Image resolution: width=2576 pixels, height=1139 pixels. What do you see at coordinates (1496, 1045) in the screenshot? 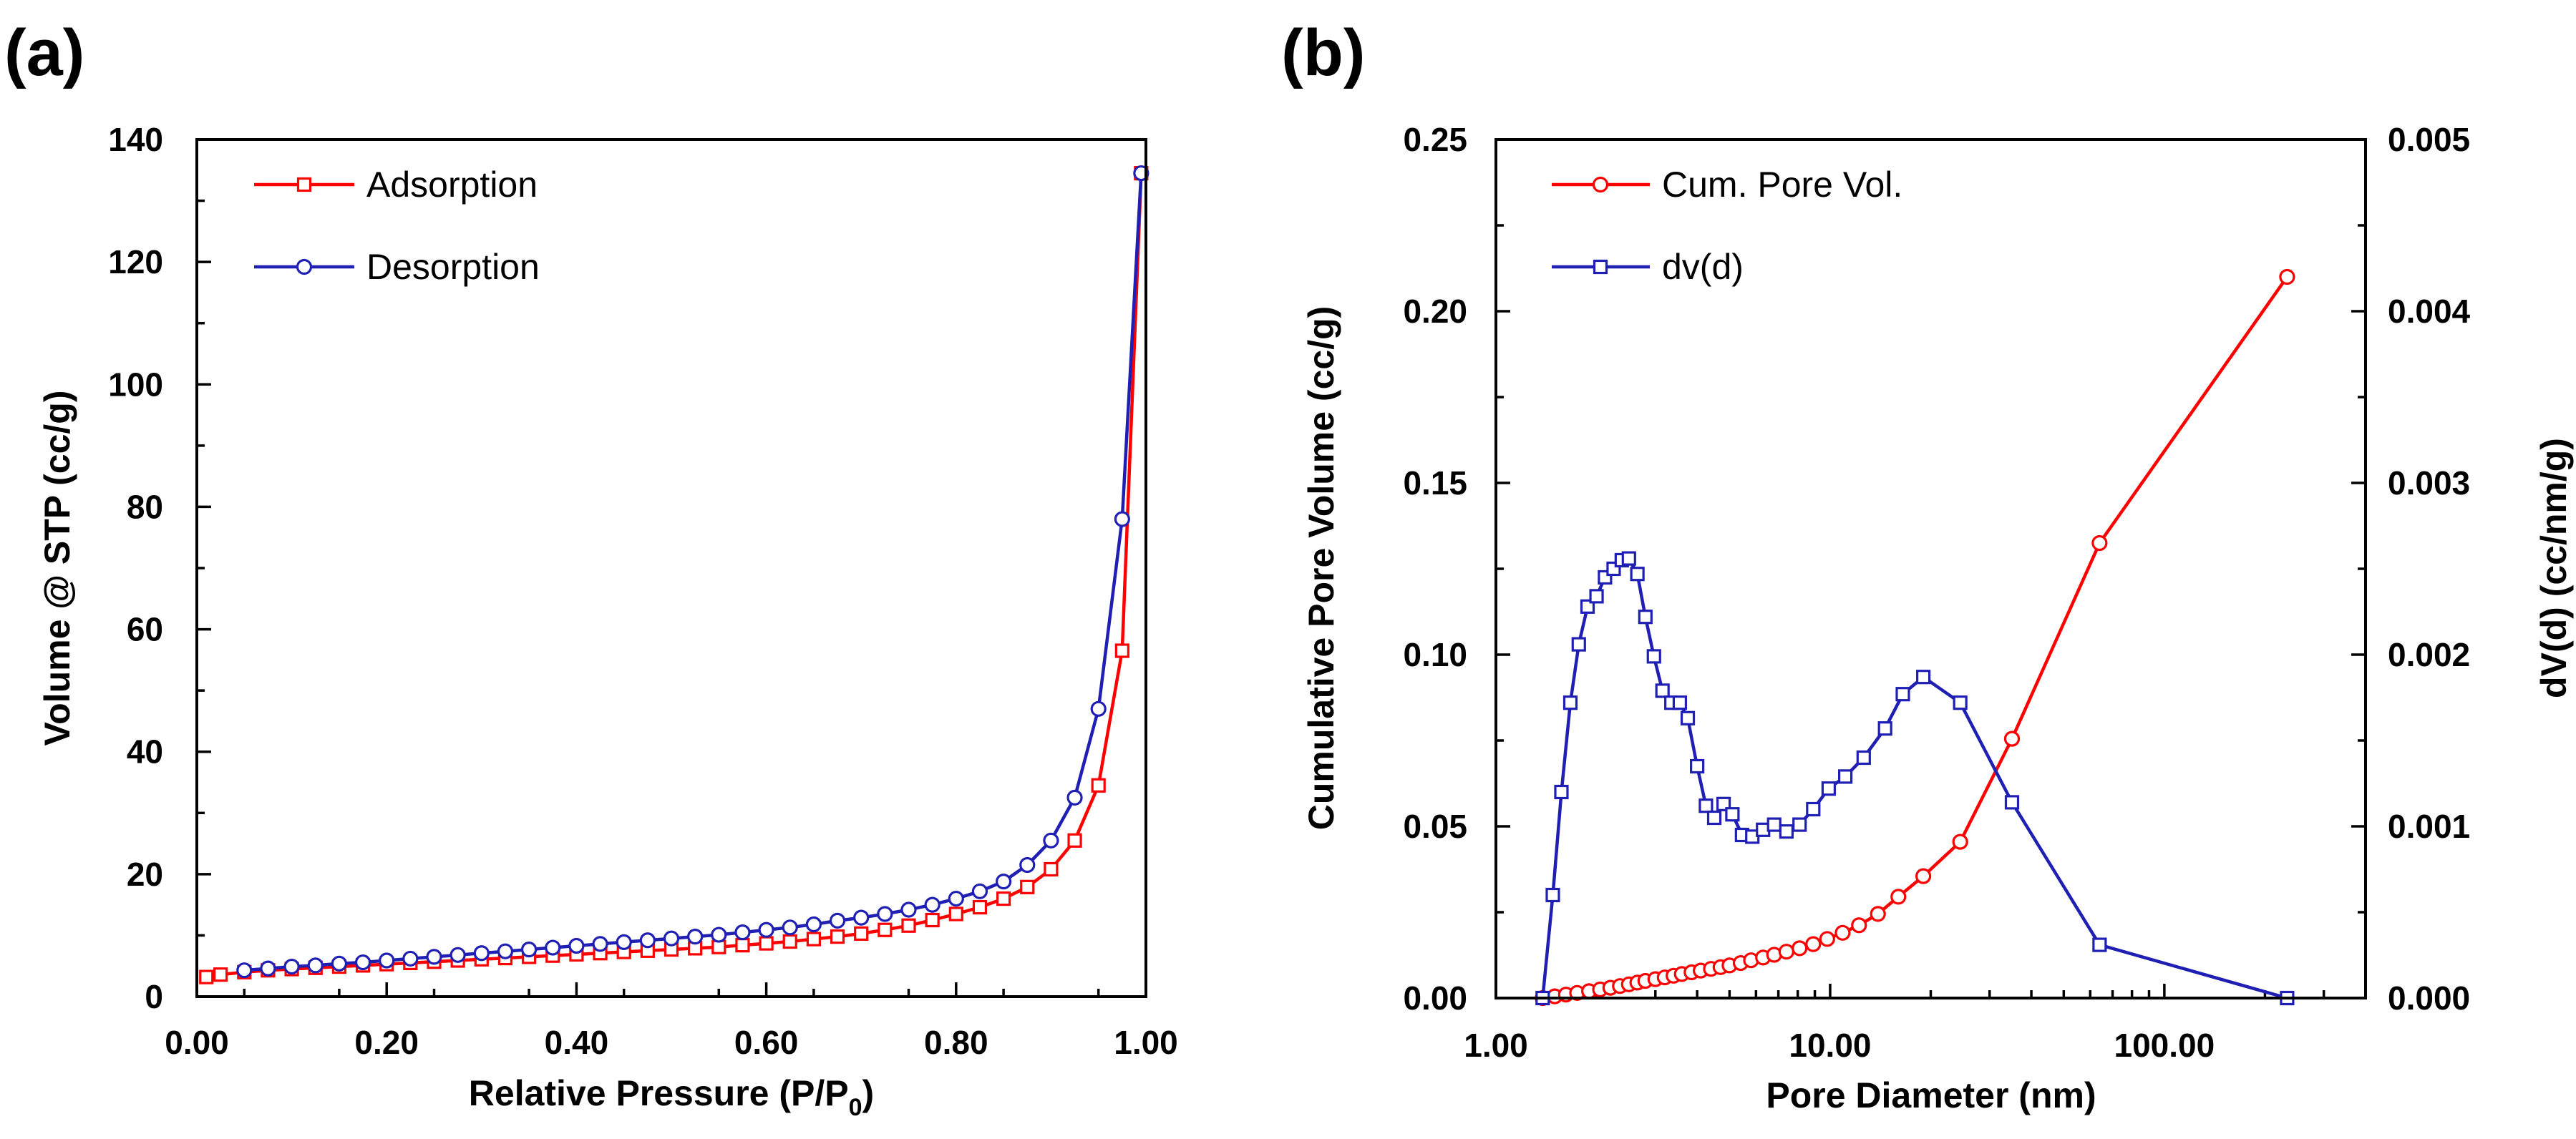
I see `panel-b-x-tick-label: 1.00` at bounding box center [1496, 1045].